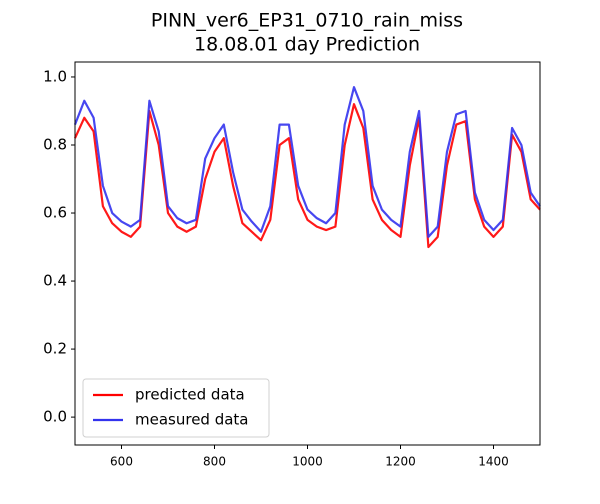 The width and height of the screenshot is (600, 504). Describe the element at coordinates (400, 462) in the screenshot. I see `x-tick-label: 1200` at that location.